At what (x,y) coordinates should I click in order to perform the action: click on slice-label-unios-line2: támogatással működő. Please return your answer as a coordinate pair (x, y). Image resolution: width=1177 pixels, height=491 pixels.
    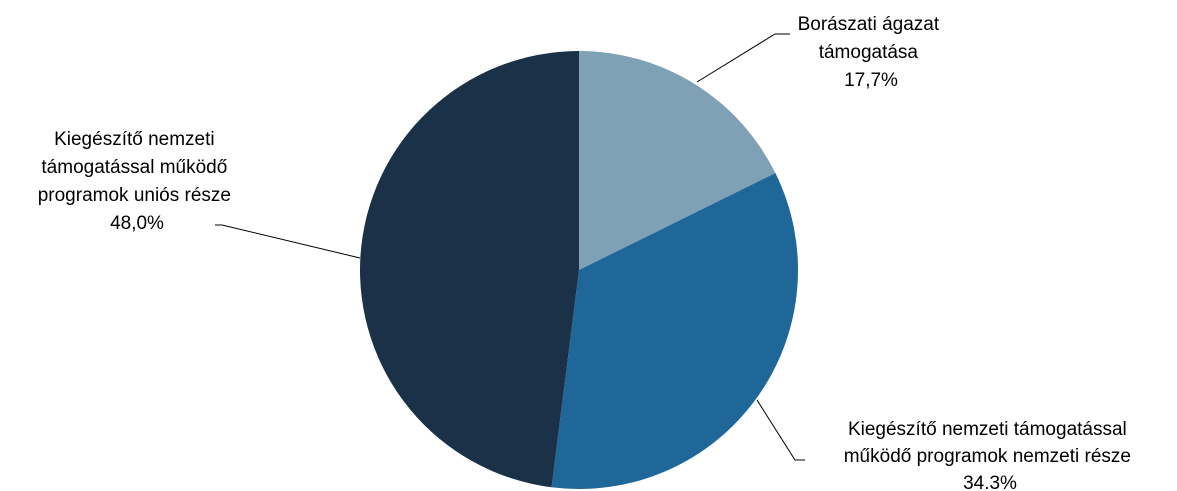
    Looking at the image, I should click on (134, 167).